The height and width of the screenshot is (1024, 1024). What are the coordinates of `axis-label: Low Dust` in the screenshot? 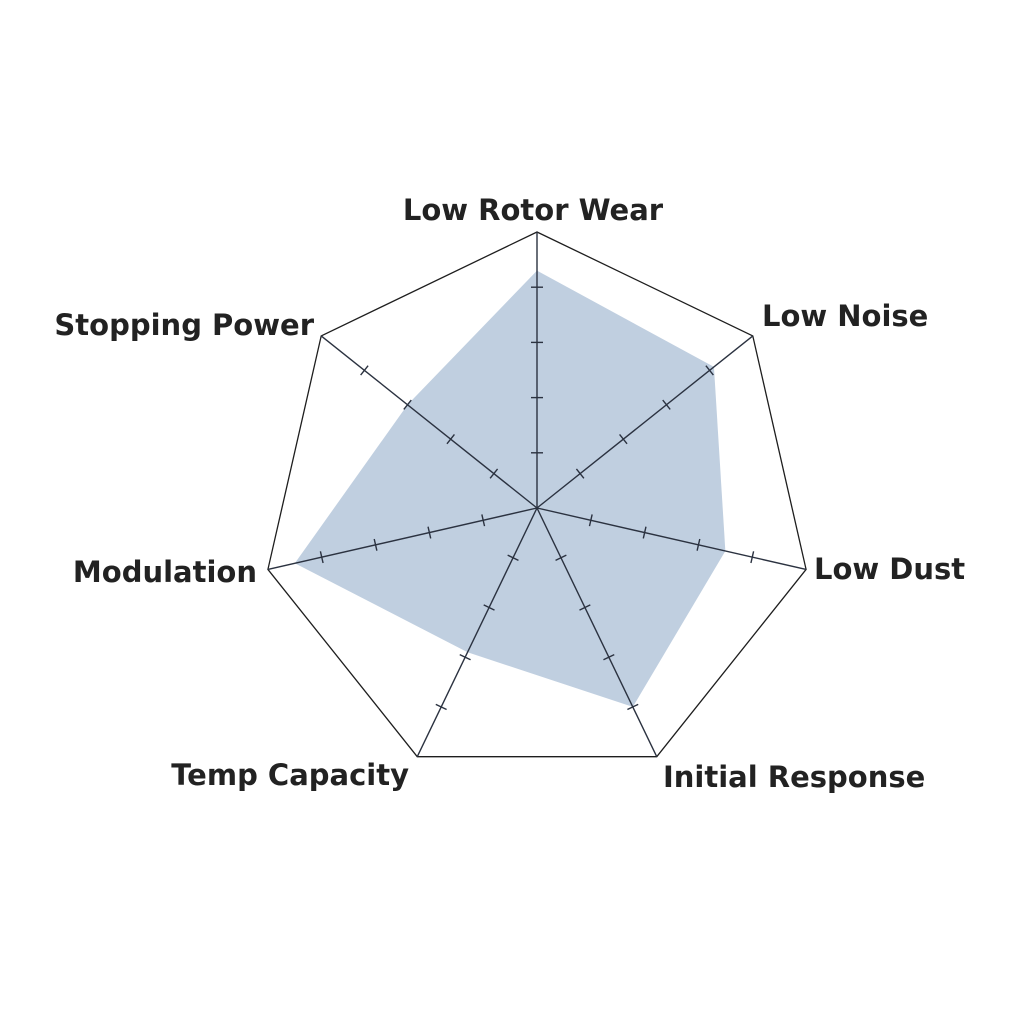 It's located at (889, 569).